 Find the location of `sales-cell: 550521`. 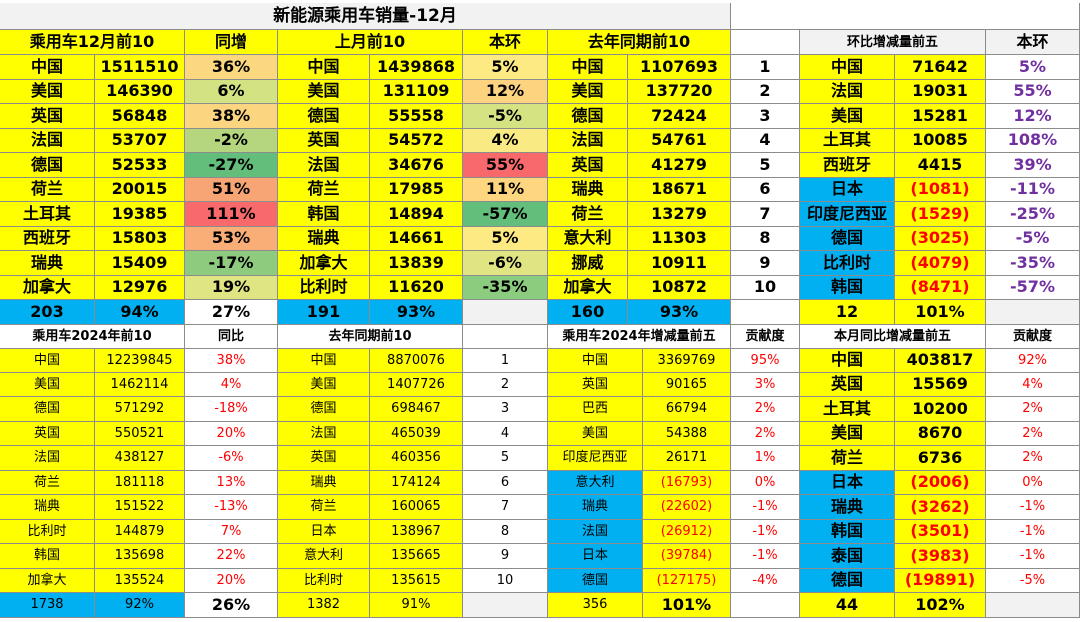

sales-cell: 550521 is located at coordinates (140, 433).